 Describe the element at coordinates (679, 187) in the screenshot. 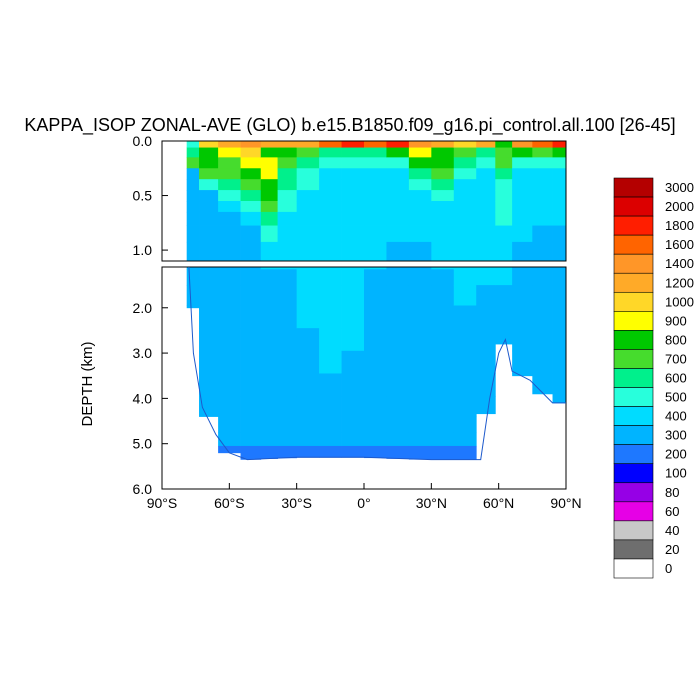

I see `colorbar-label: 3000` at that location.